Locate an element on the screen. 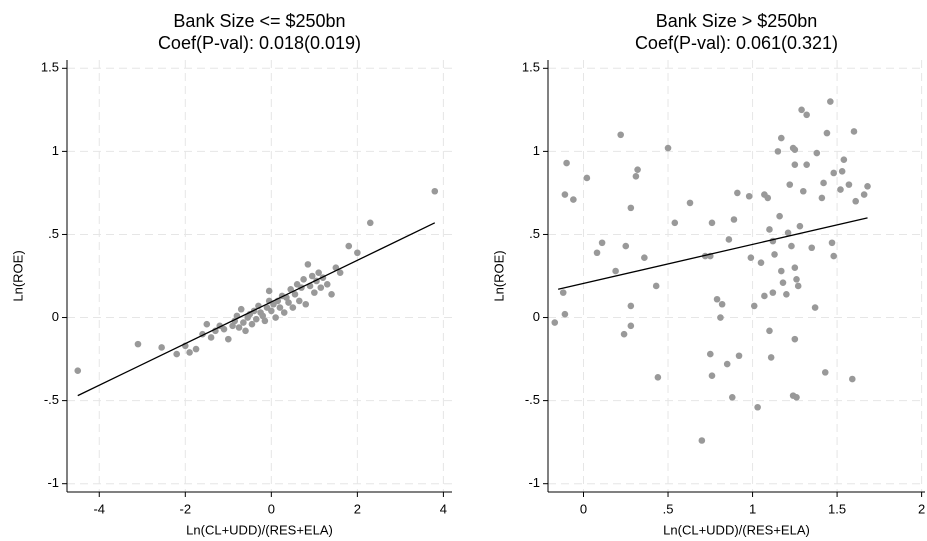 Image resolution: width=927 pixels, height=541 pixels. chart-title: Bank Size <= $250bn is located at coordinates (259, 21).